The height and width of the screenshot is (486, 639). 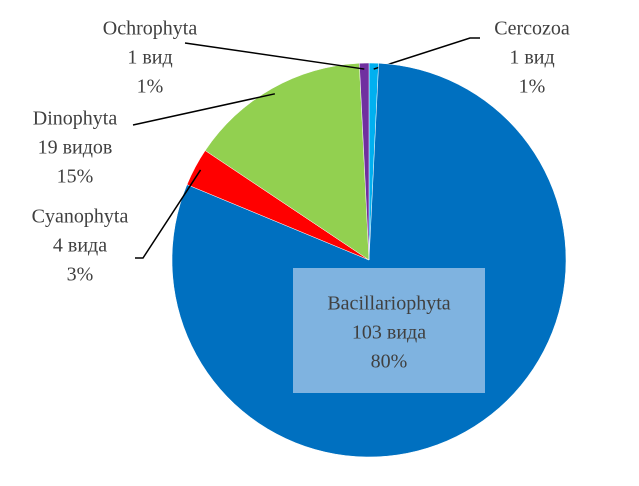 What do you see at coordinates (388, 304) in the screenshot?
I see `category-label: Bacillariophyta` at bounding box center [388, 304].